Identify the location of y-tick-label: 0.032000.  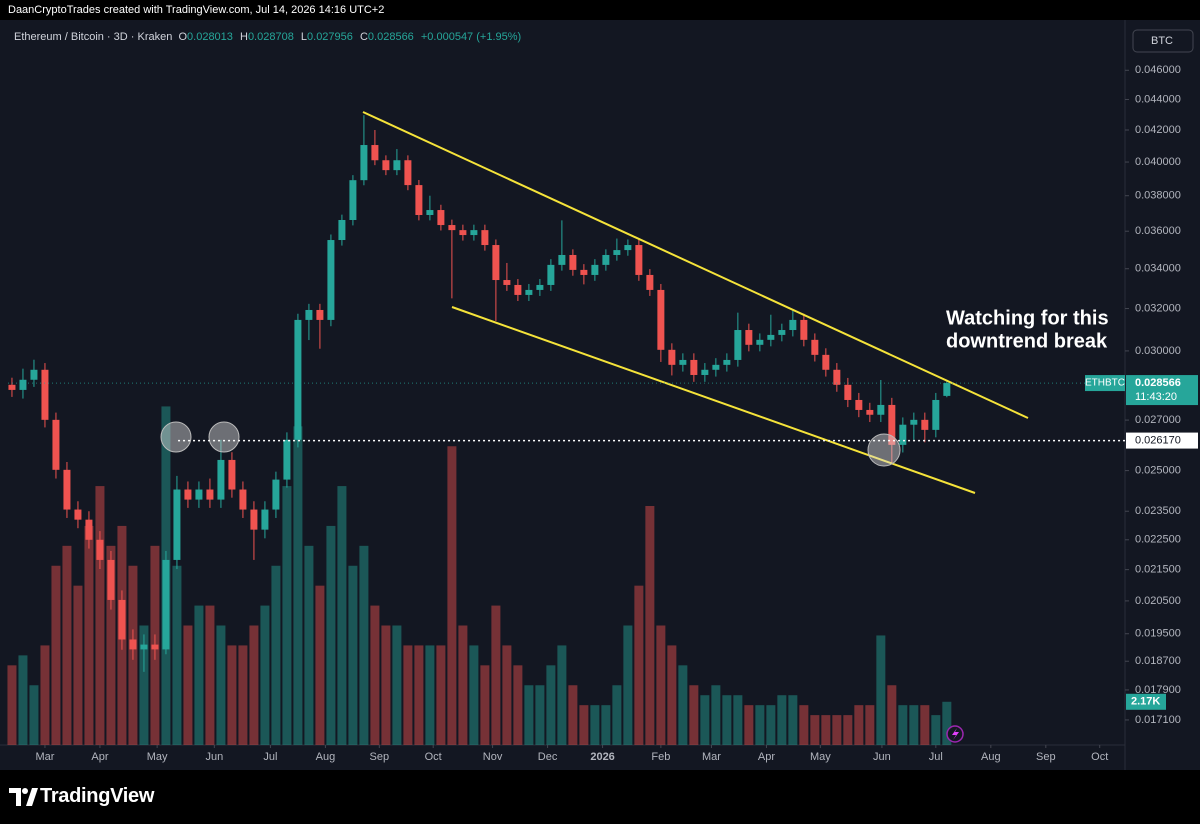
(1158, 308).